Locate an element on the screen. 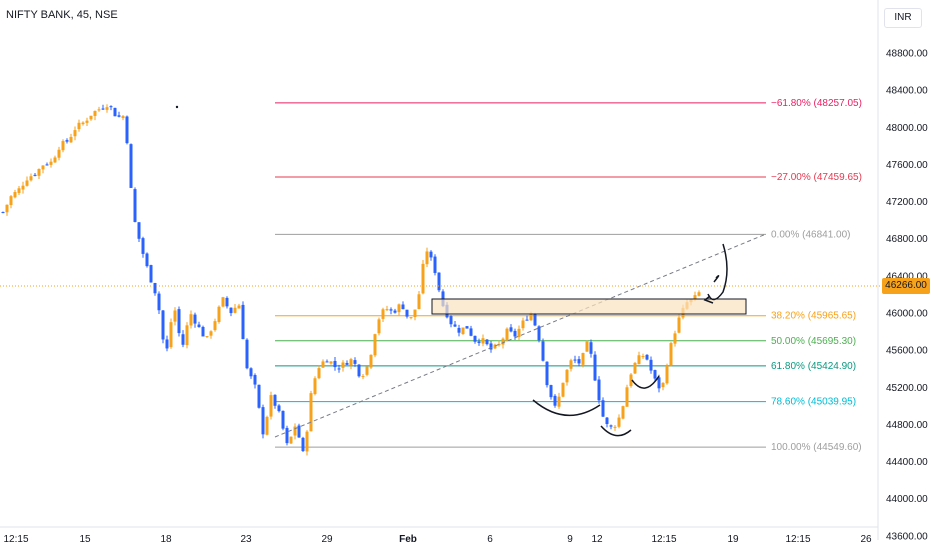 The width and height of the screenshot is (932, 550). arc-head is located at coordinates (616, 431).